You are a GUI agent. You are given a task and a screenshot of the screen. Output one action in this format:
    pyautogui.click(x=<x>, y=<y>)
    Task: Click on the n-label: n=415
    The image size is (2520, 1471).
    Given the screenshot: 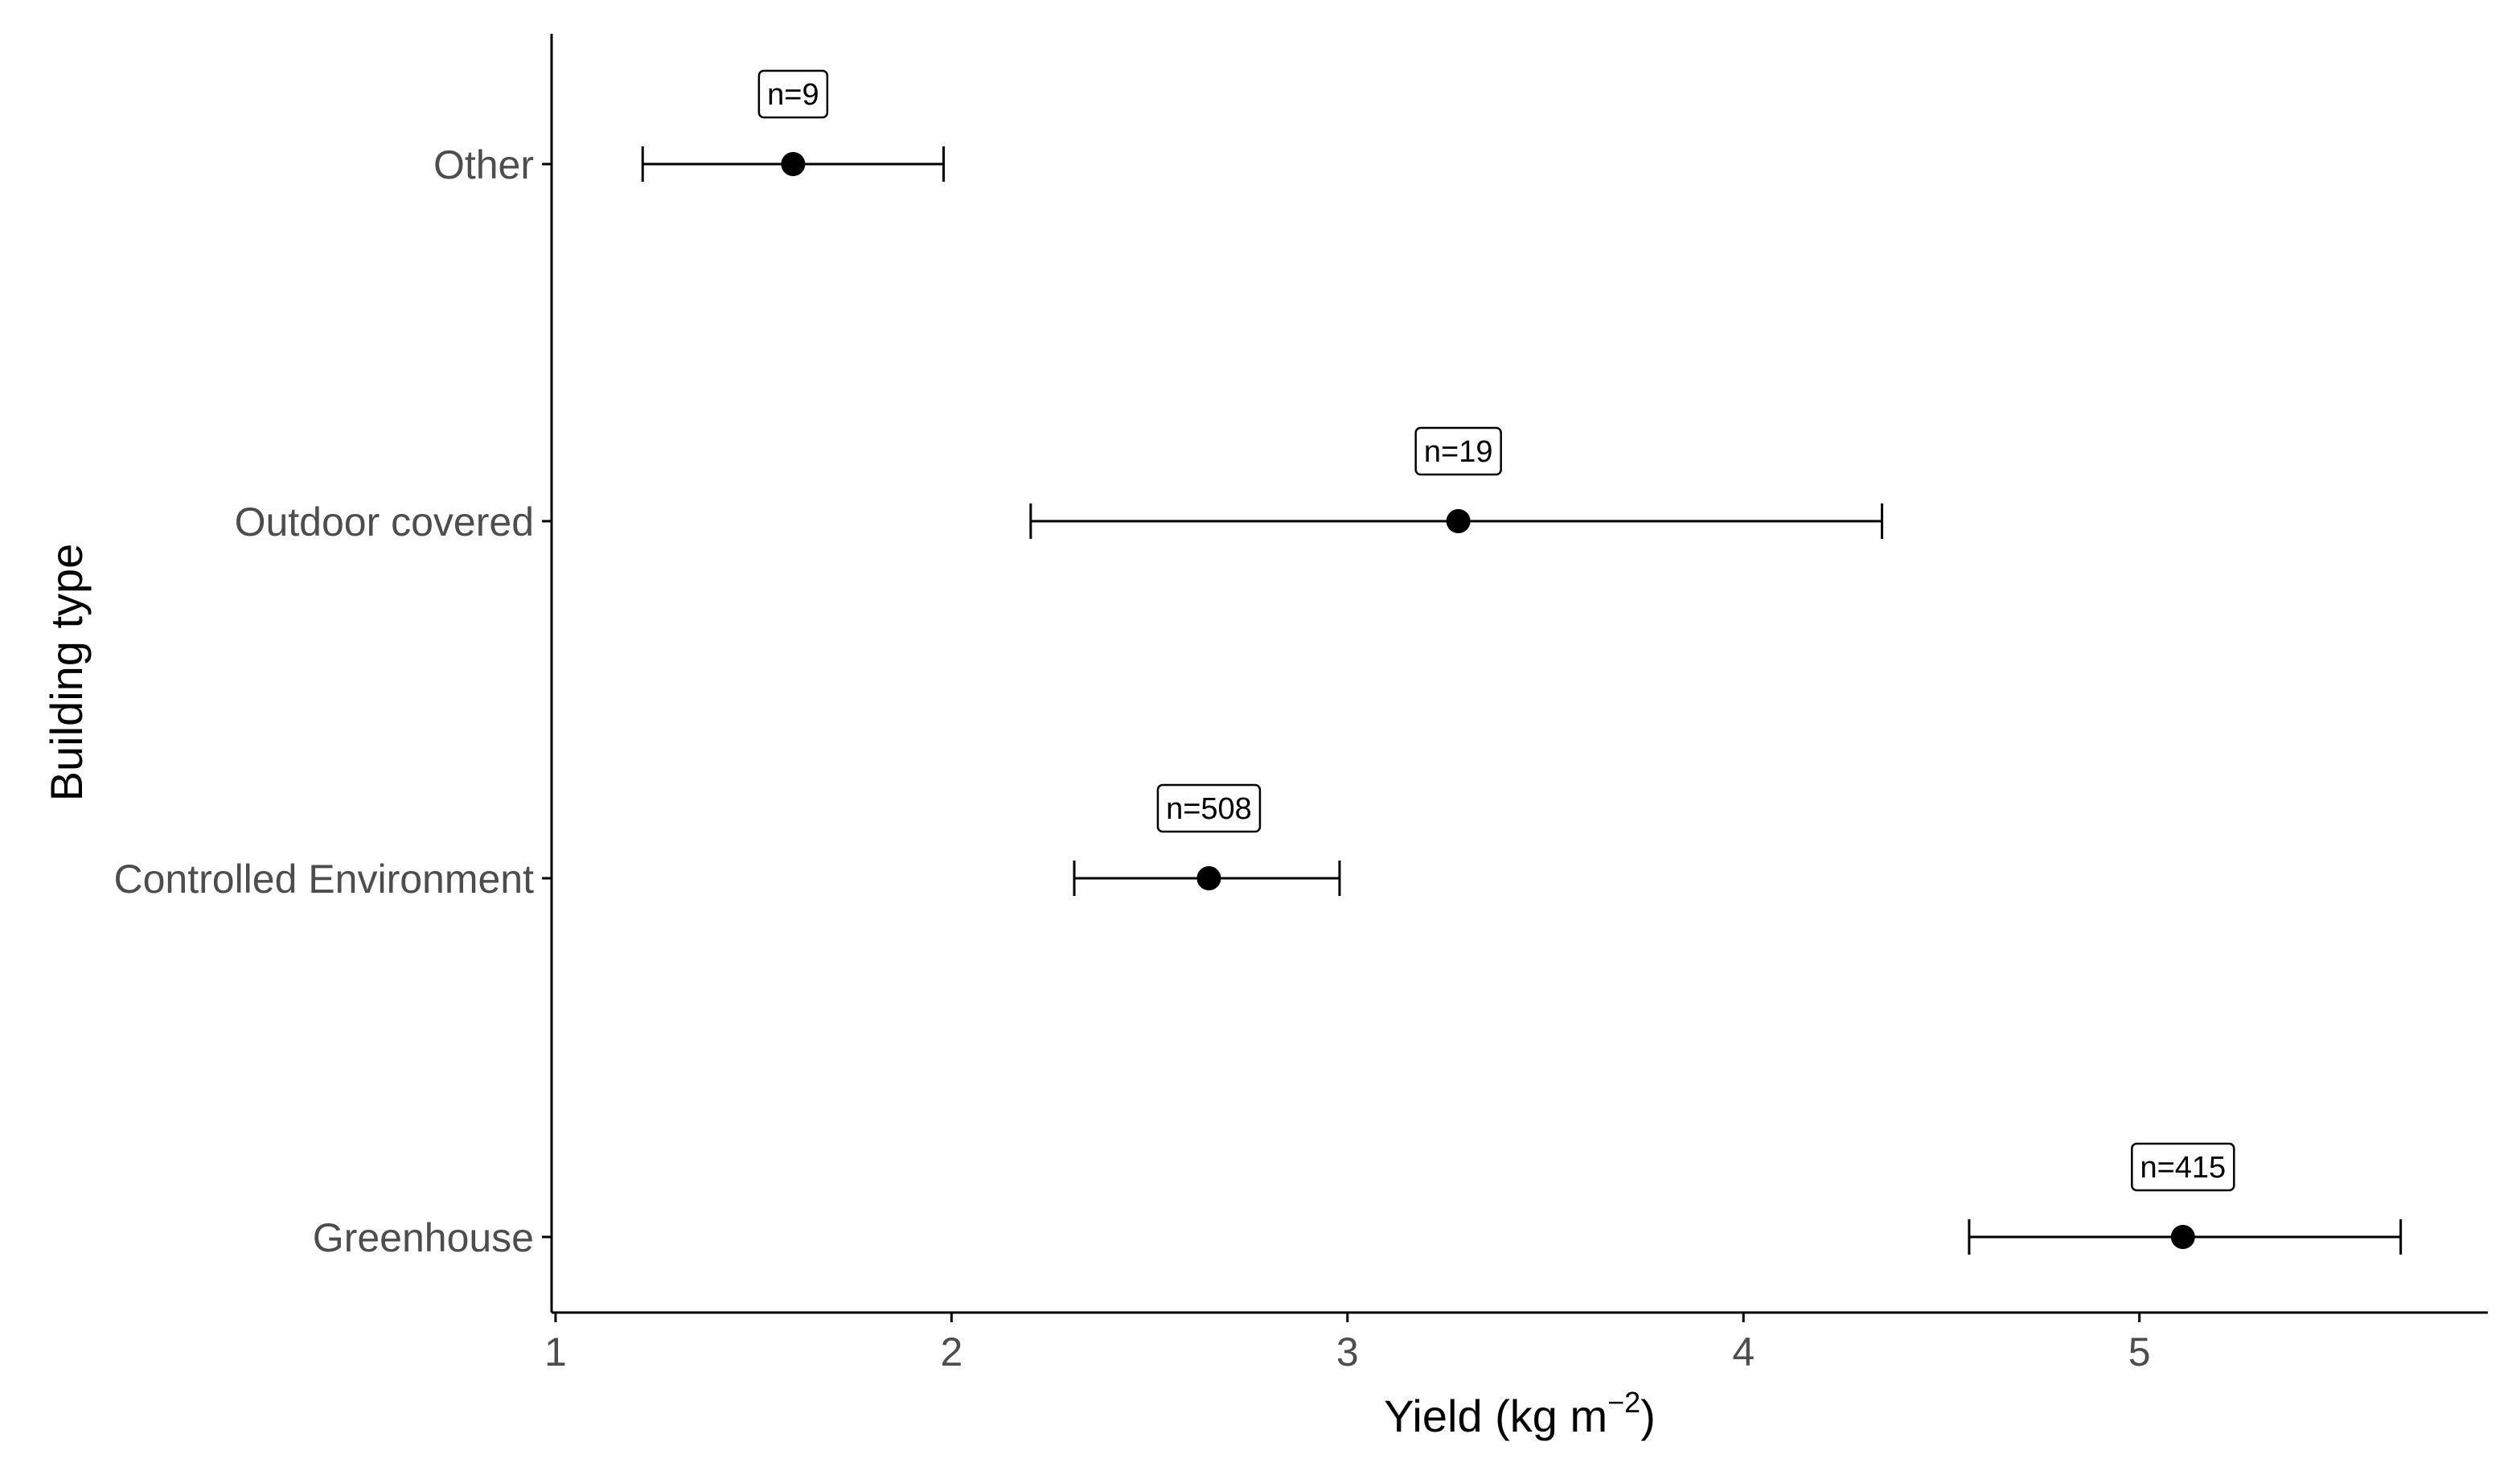 What is the action you would take?
    pyautogui.click(x=2183, y=1168)
    